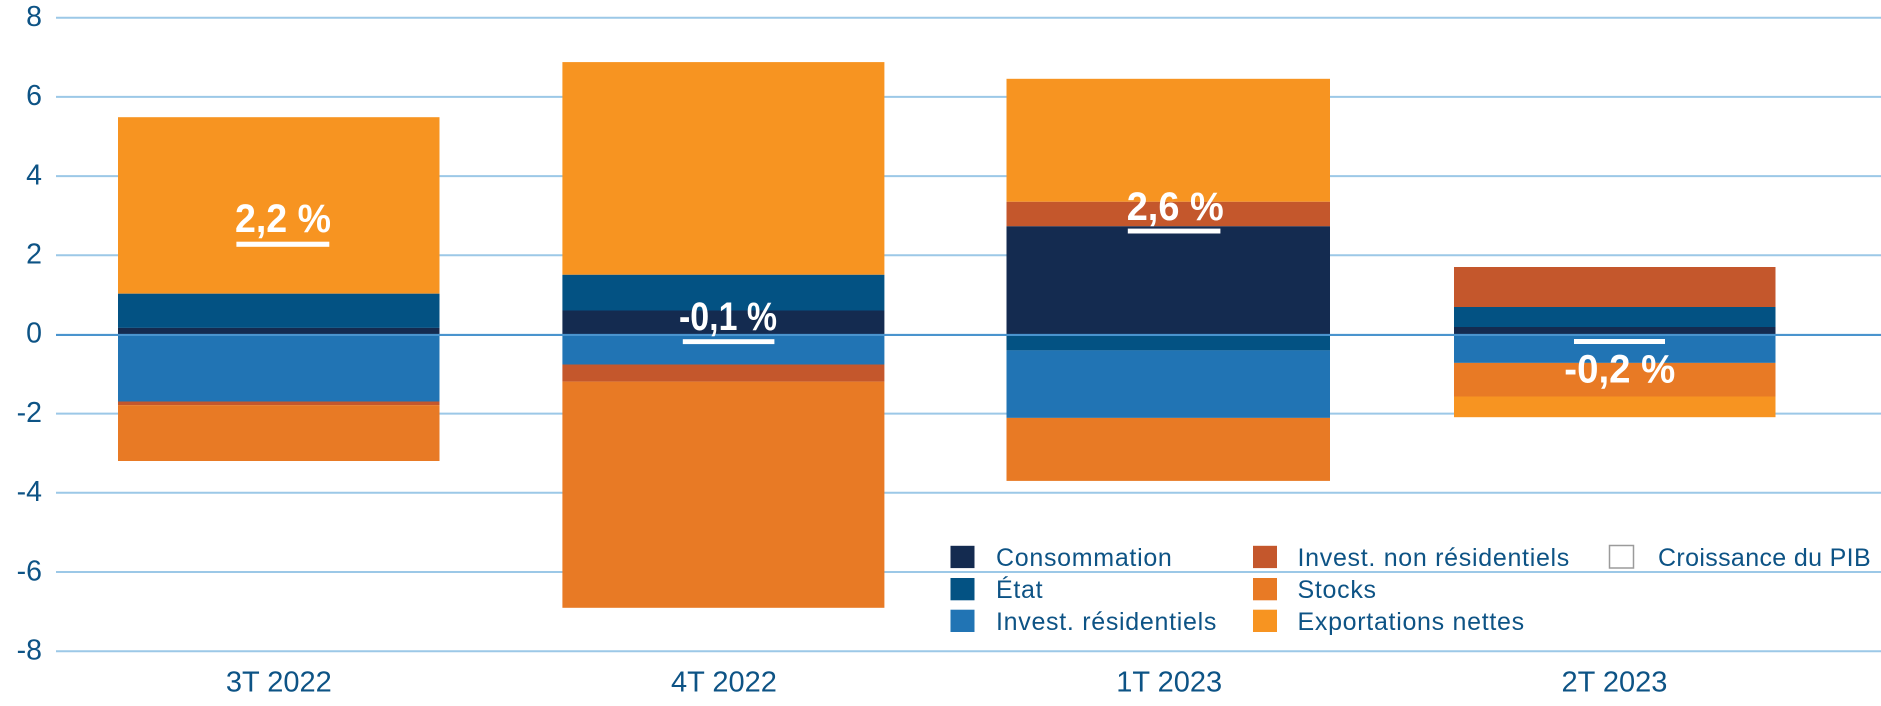  Describe the element at coordinates (1614, 683) in the screenshot. I see `svg-text: 2T 2023` at that location.